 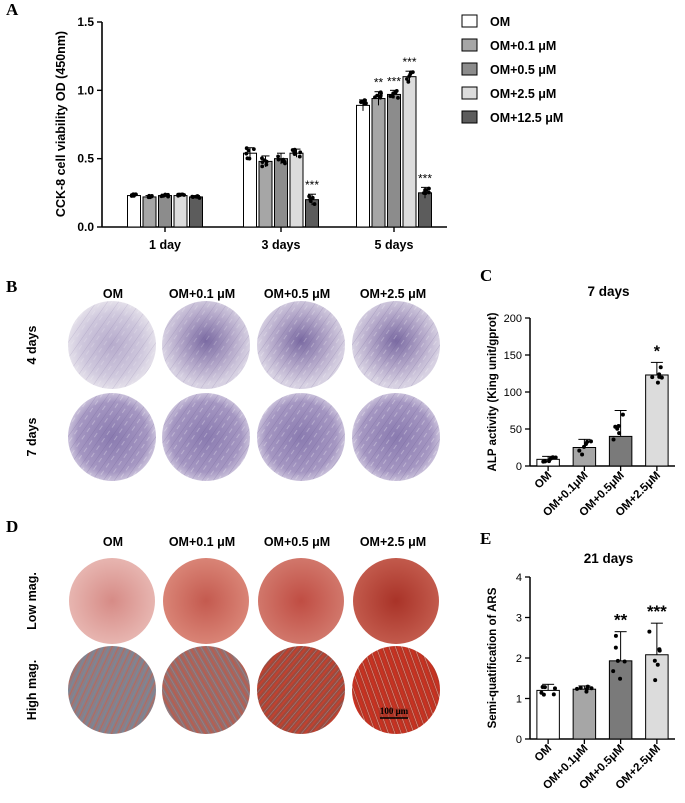 I want to click on chartC-ytick-label: 50, so click(x=516, y=430).